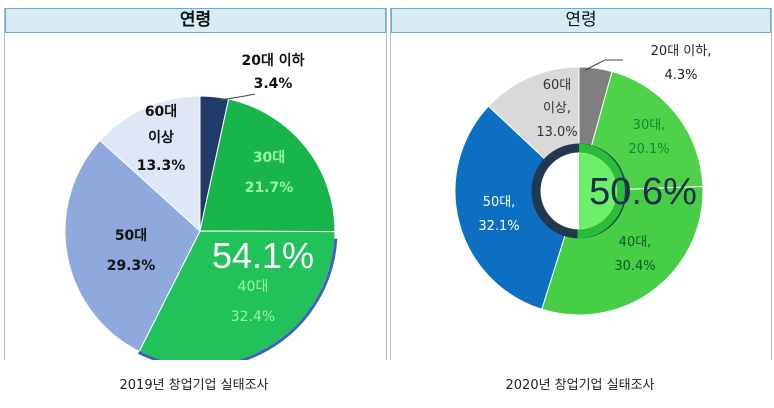 The width and height of the screenshot is (774, 408). What do you see at coordinates (557, 108) in the screenshot?
I see `donut-label-60s-line2: 이상,` at bounding box center [557, 108].